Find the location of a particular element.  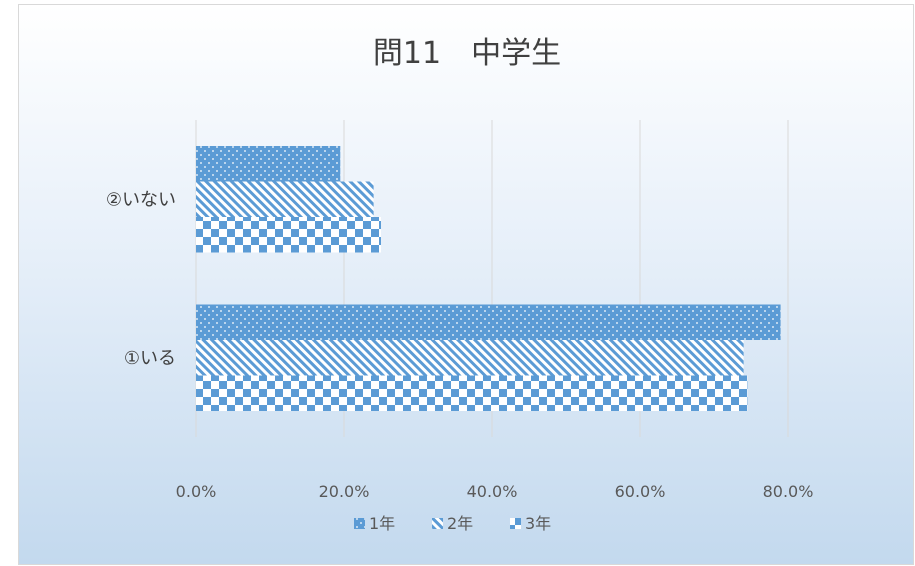

x-tick-label: 60.0% is located at coordinates (640, 491).